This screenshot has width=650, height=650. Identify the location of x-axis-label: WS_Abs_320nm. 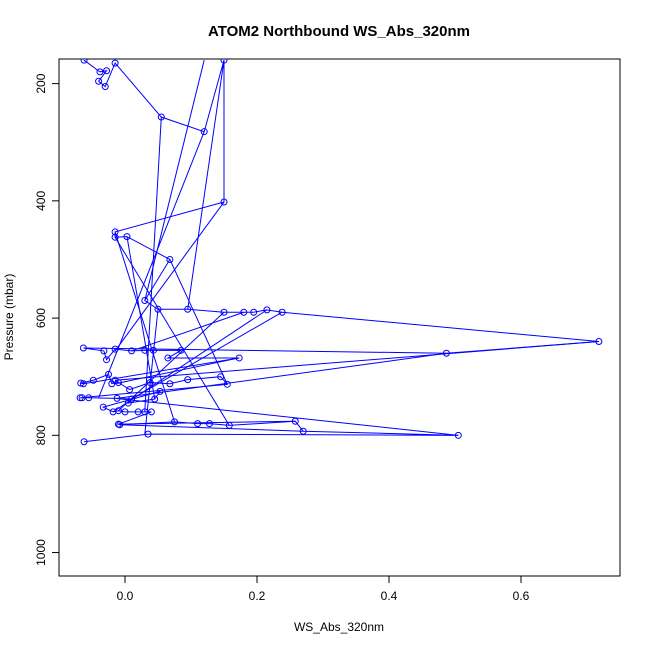
(339, 627).